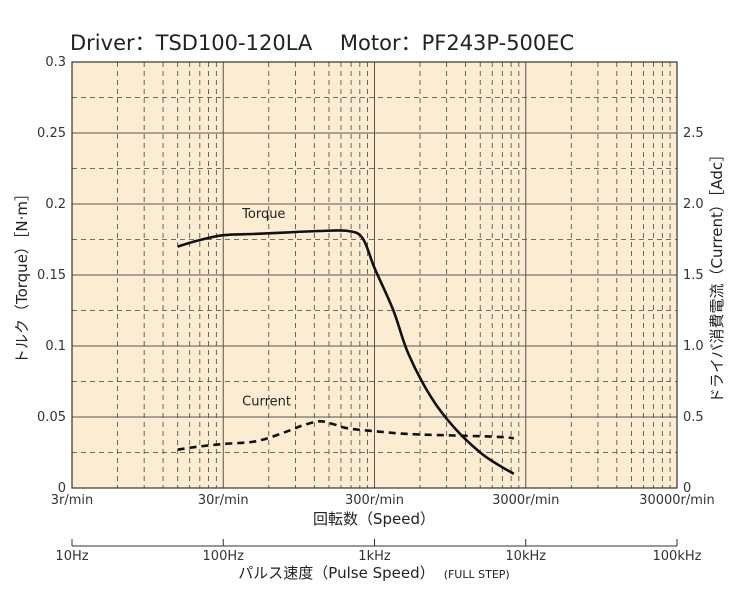 This screenshot has width=747, height=605. What do you see at coordinates (51, 133) in the screenshot?
I see `y-left-tick-label: 0.25` at bounding box center [51, 133].